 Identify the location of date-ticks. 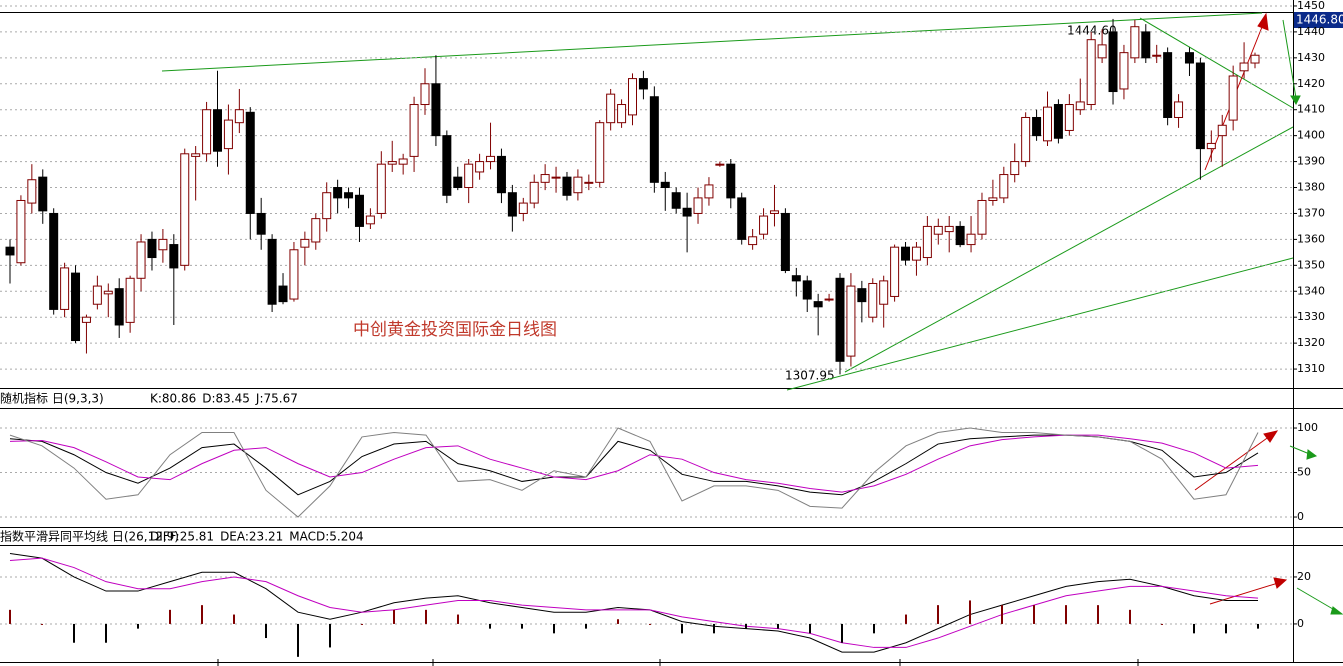
(678, 662).